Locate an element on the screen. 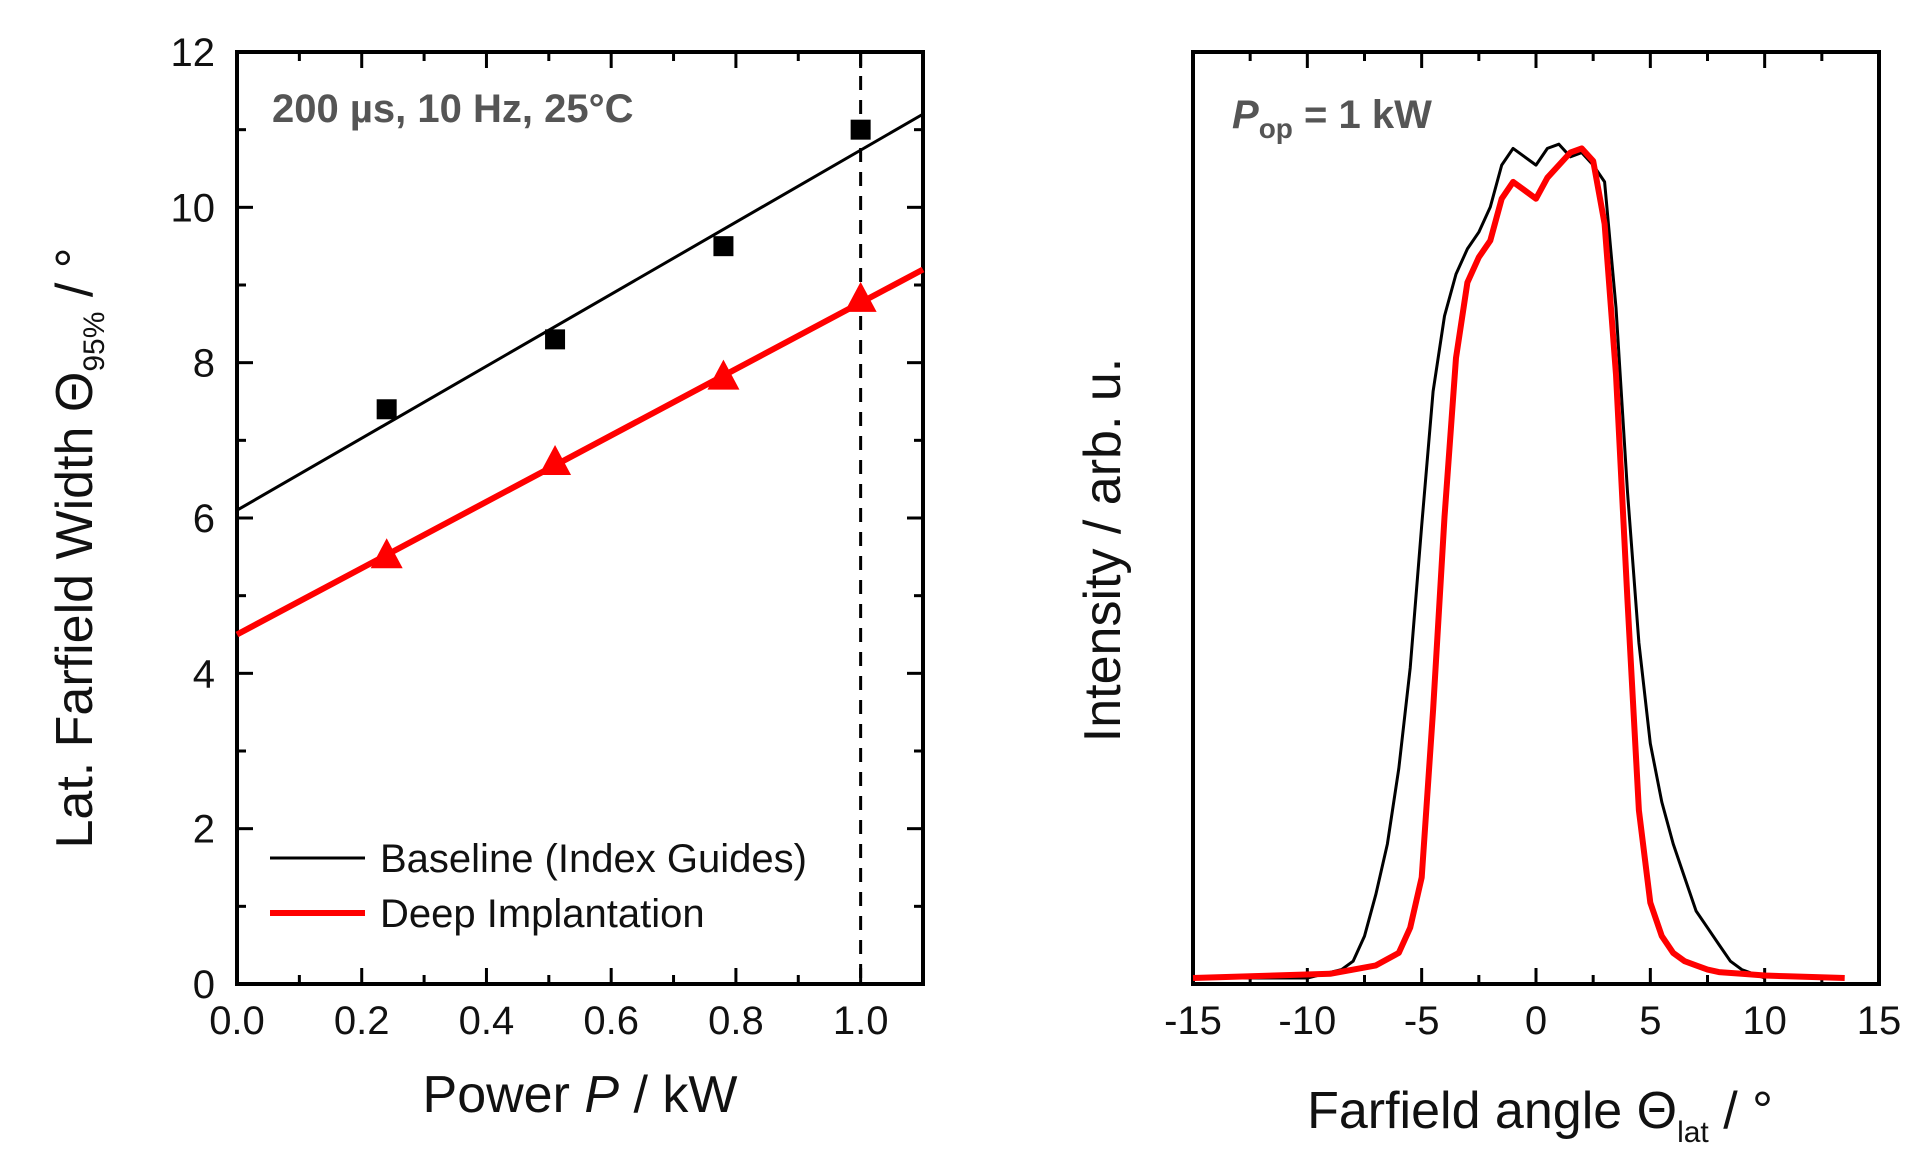  right-x-axis-label: Farfield angle Θlat / ° is located at coordinates (1540, 1115).